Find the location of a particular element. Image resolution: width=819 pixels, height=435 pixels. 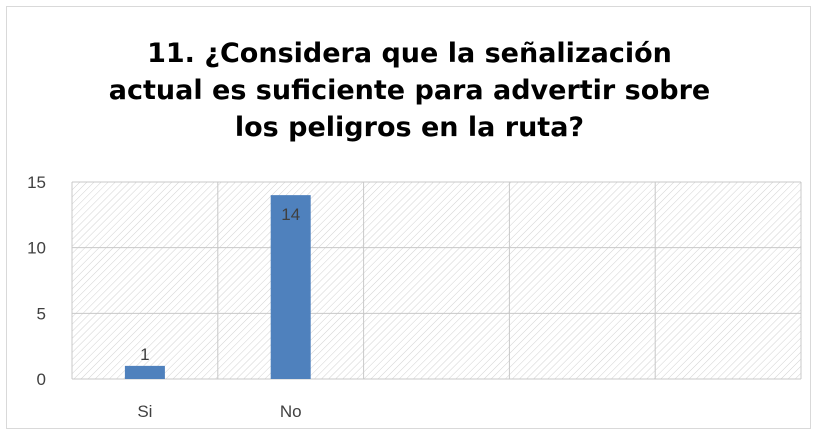

chart-title-line-2: actual es suficiente para advertir sobre is located at coordinates (409, 90).